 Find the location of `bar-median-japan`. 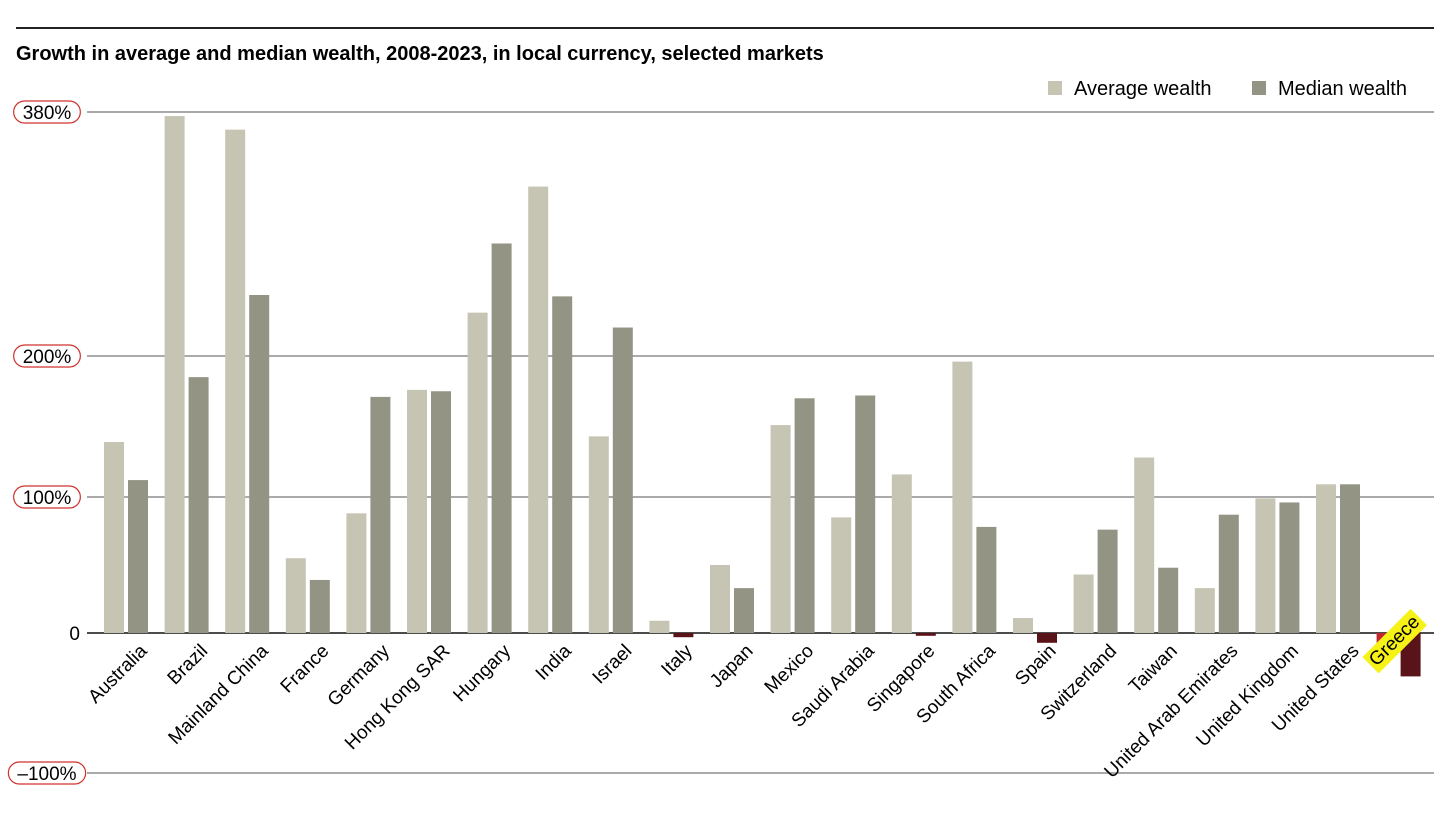

bar-median-japan is located at coordinates (744, 610).